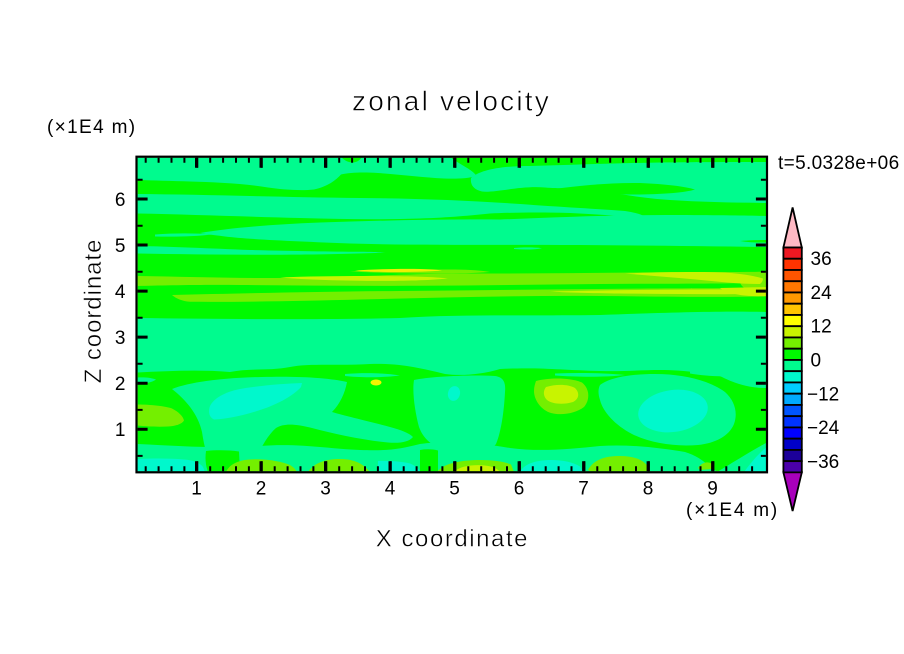  What do you see at coordinates (583, 489) in the screenshot?
I see `svg-text: 7` at bounding box center [583, 489].